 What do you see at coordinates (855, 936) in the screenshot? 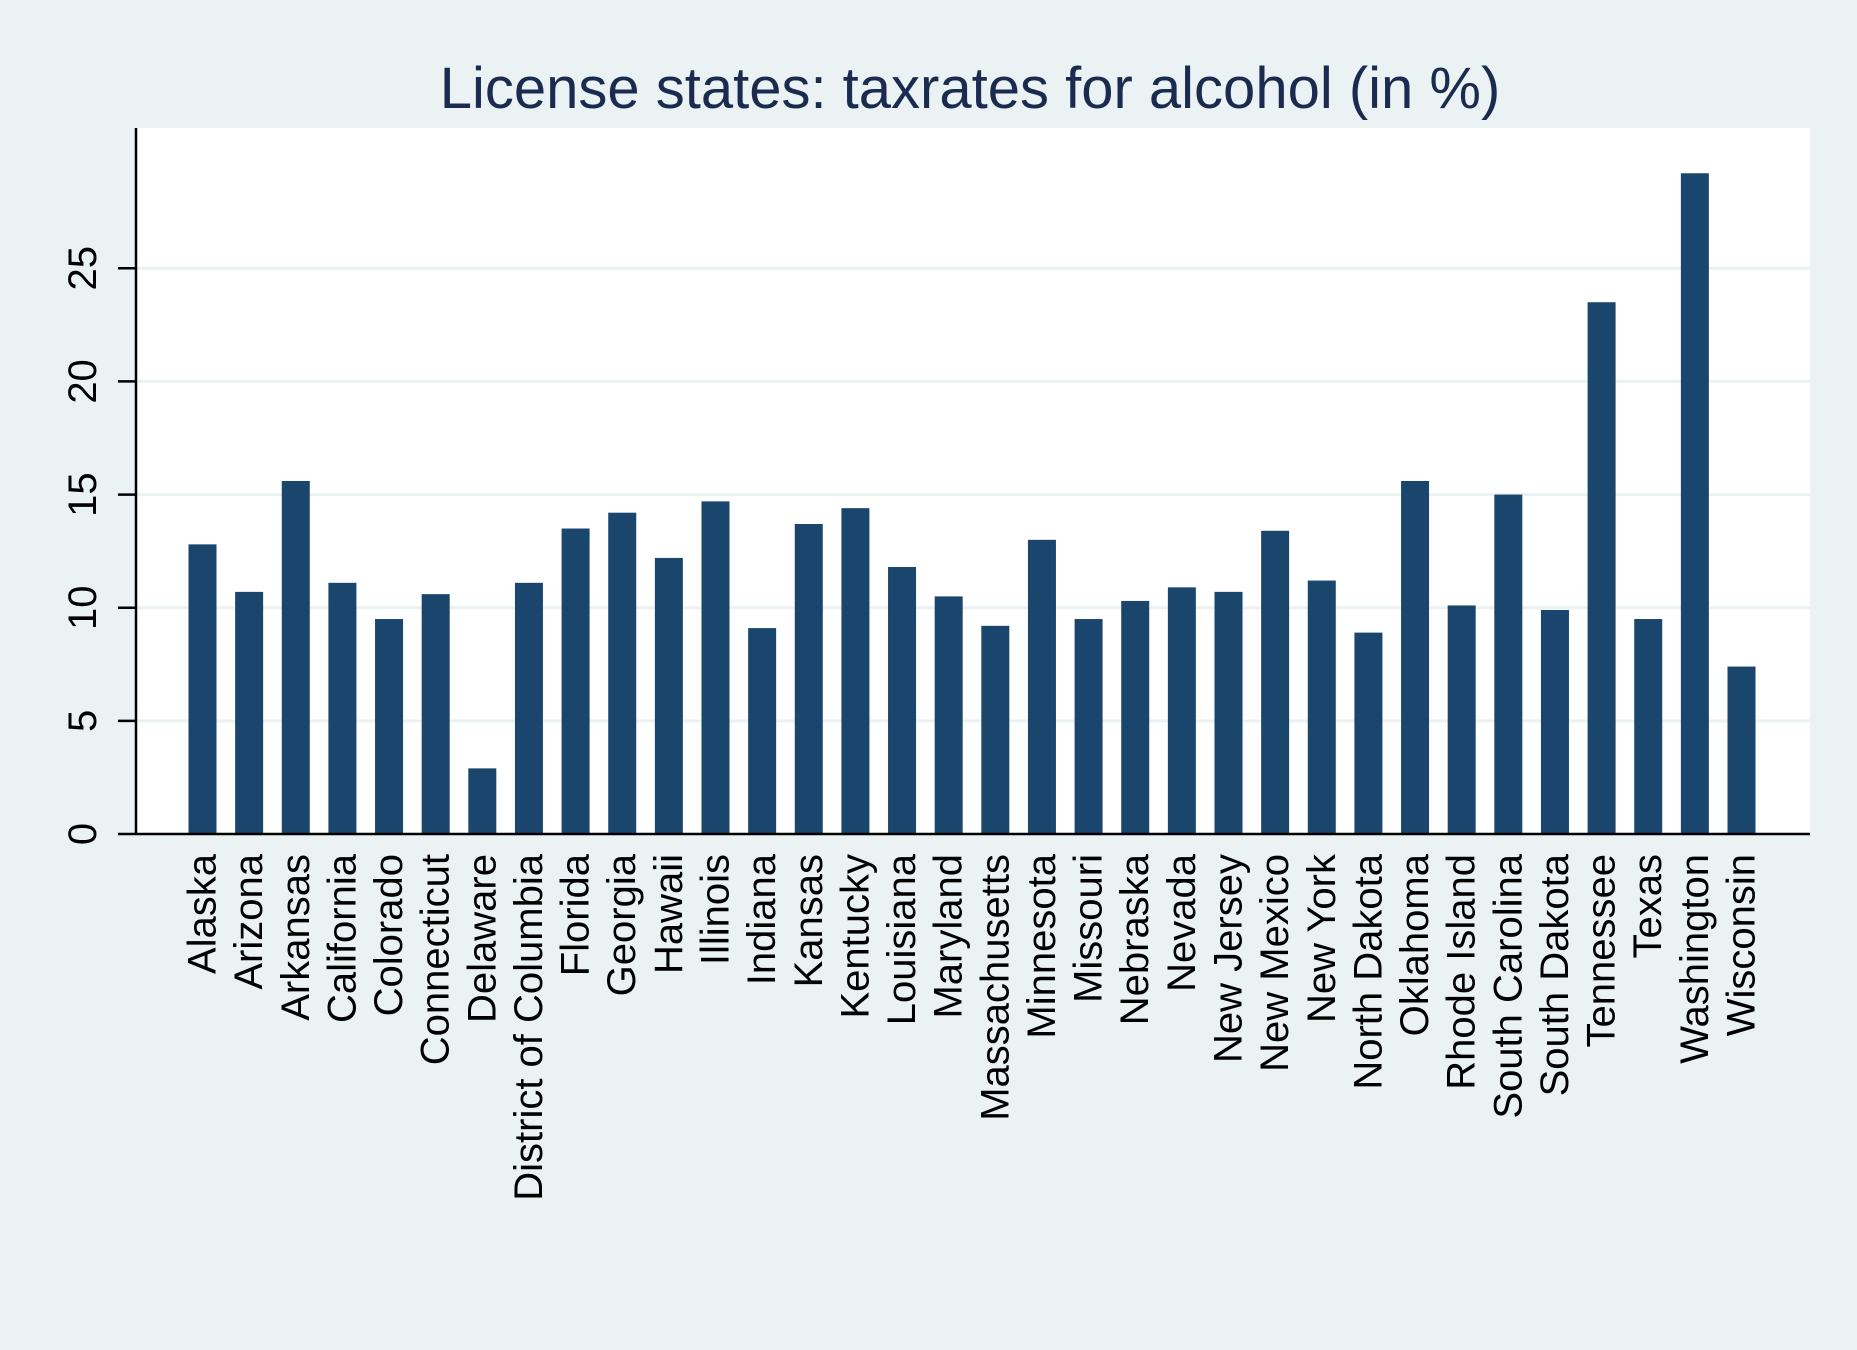
I see `x-tick-label-kentucky: Kentucky` at bounding box center [855, 936].